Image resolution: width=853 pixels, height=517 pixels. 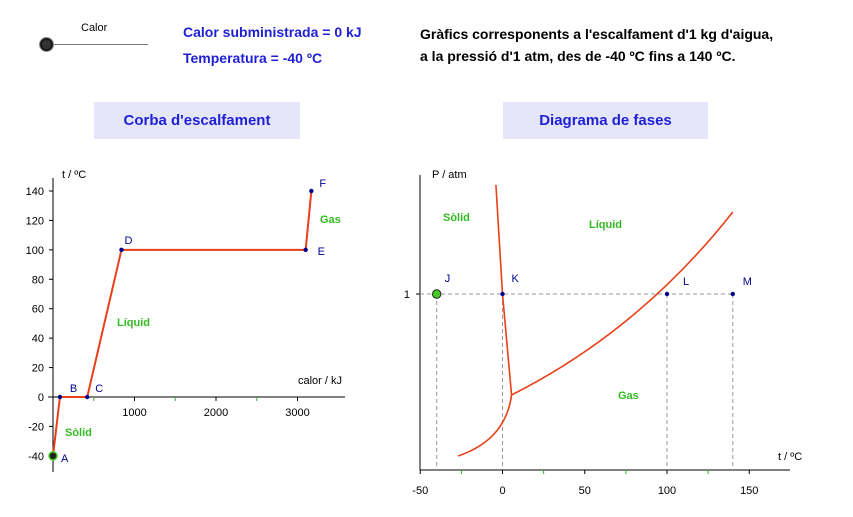 I want to click on point-f, so click(x=311, y=191).